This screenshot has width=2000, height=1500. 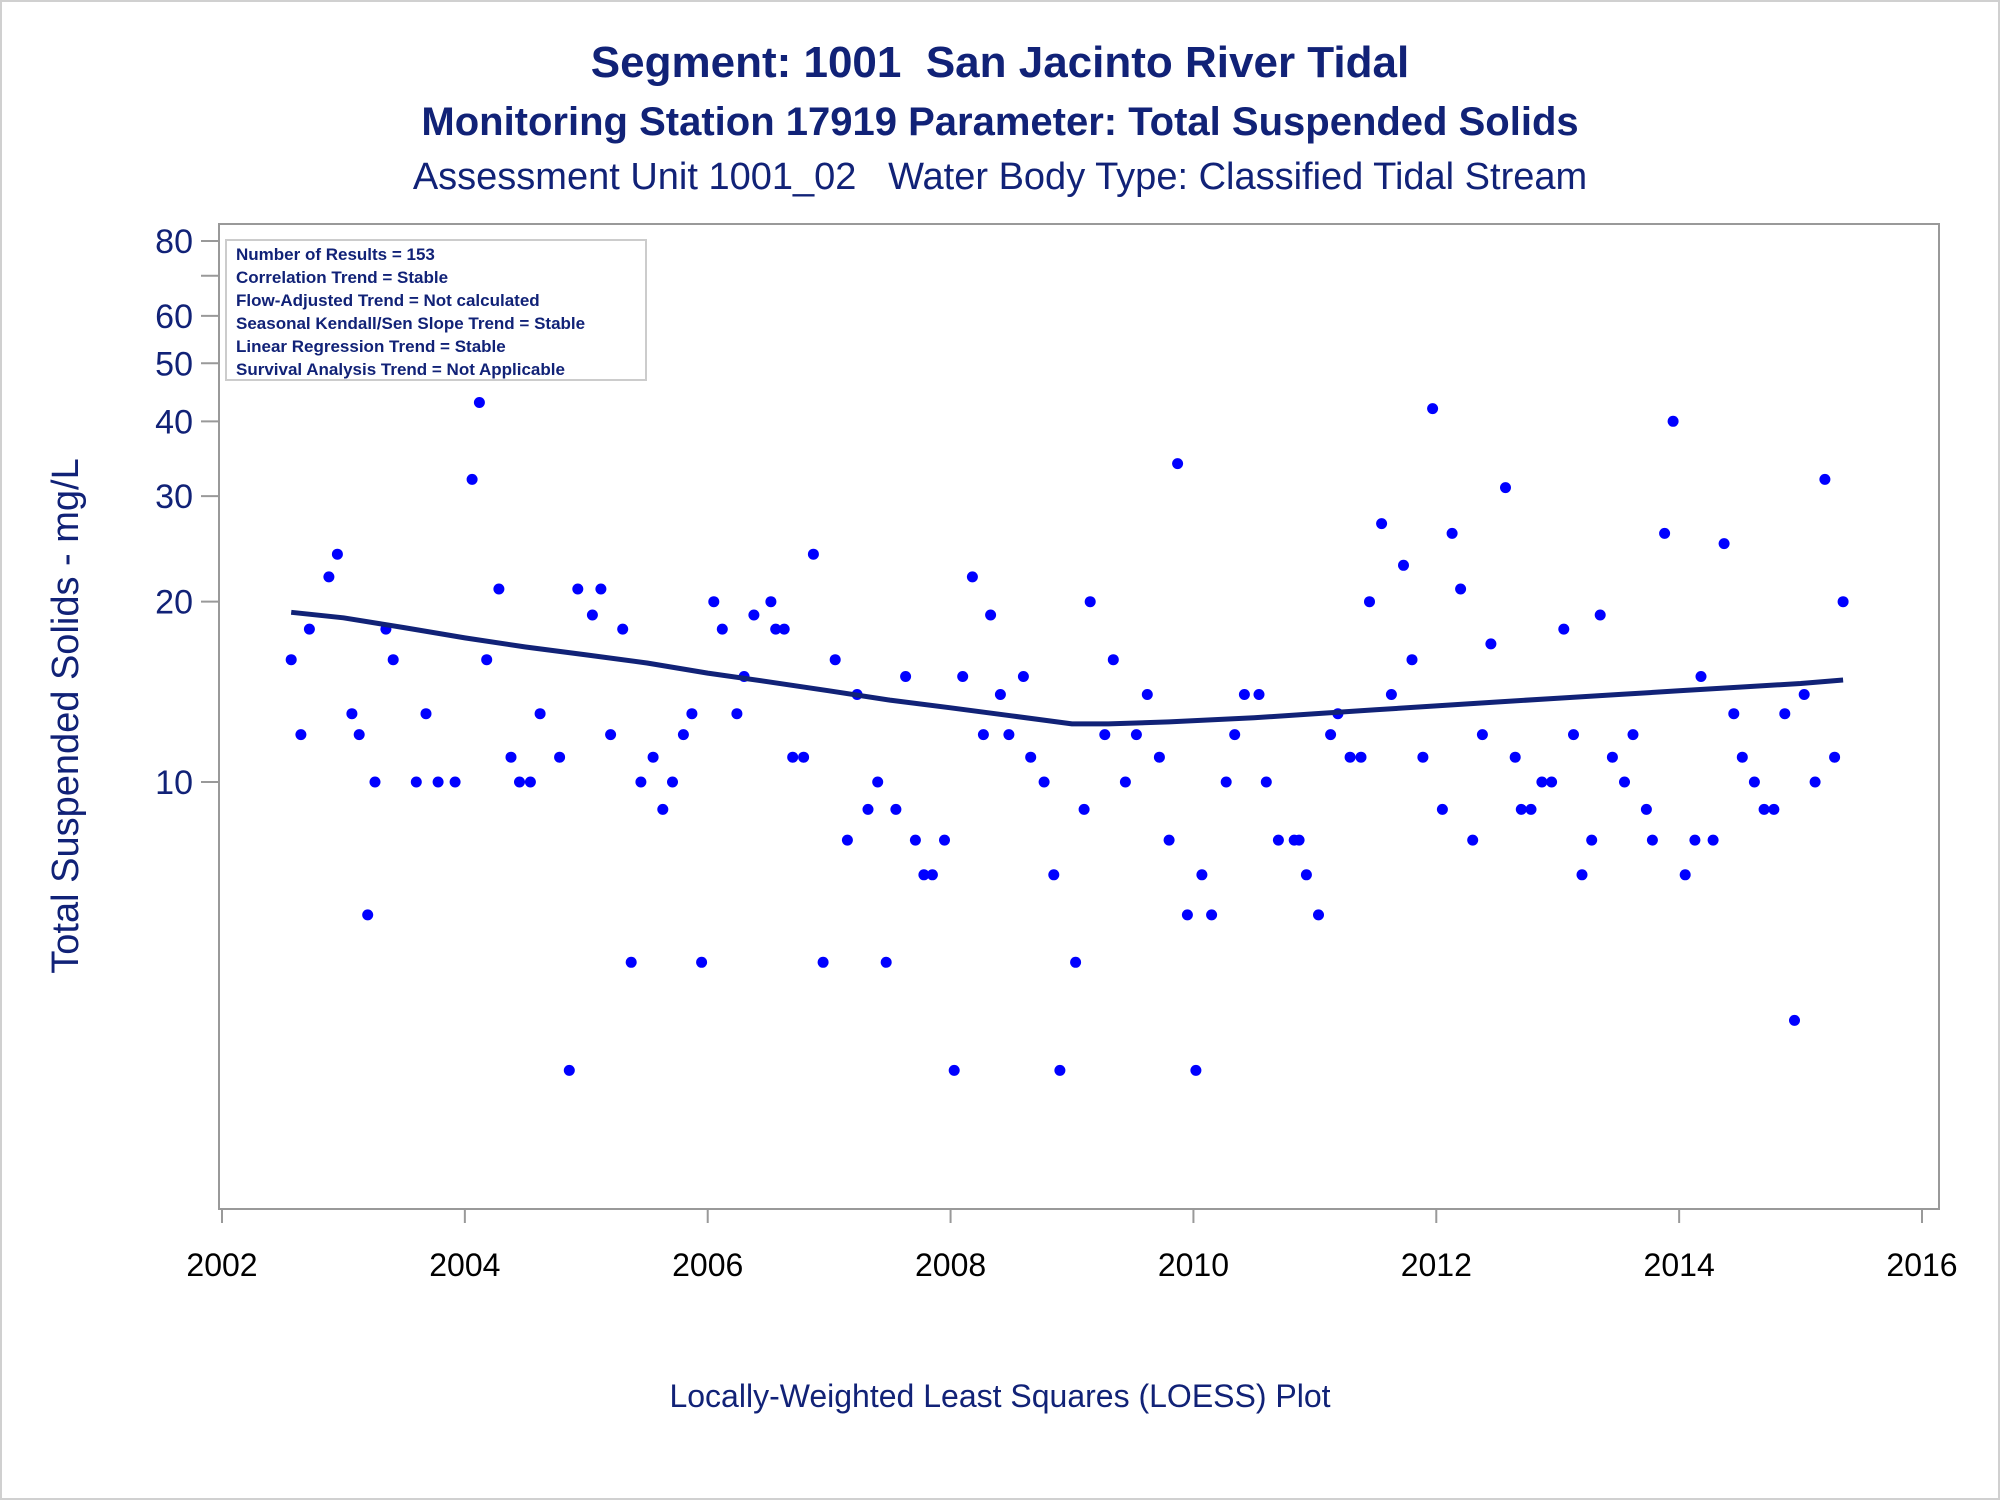 What do you see at coordinates (174, 317) in the screenshot?
I see `y-tick-label: 60` at bounding box center [174, 317].